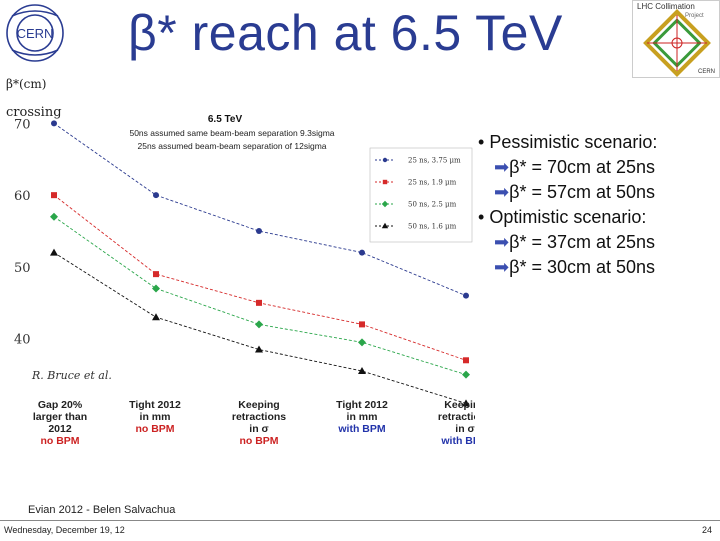  Describe the element at coordinates (432, 205) in the screenshot. I see `legend-label-2: 50 ns, 2.5 μm` at that location.